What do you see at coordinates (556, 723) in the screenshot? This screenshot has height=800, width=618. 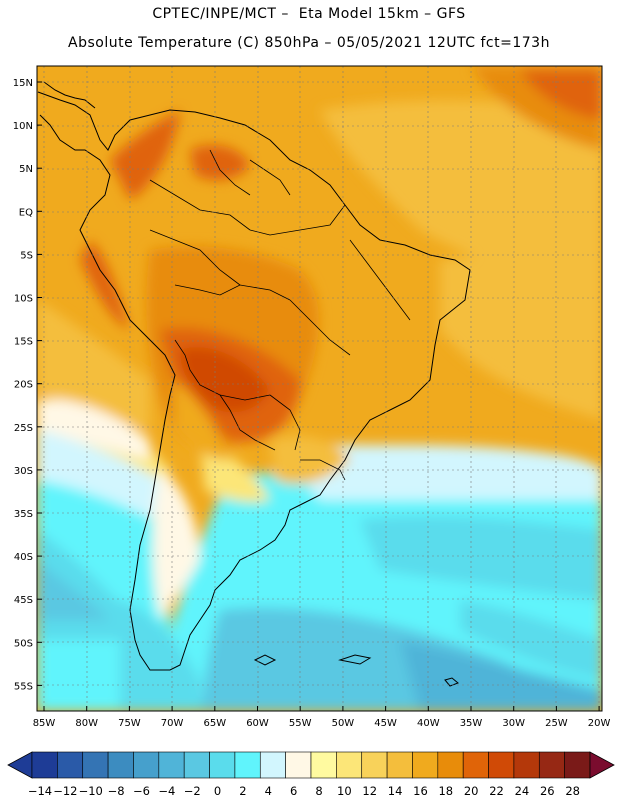 I see `lon-label: 25W` at bounding box center [556, 723].